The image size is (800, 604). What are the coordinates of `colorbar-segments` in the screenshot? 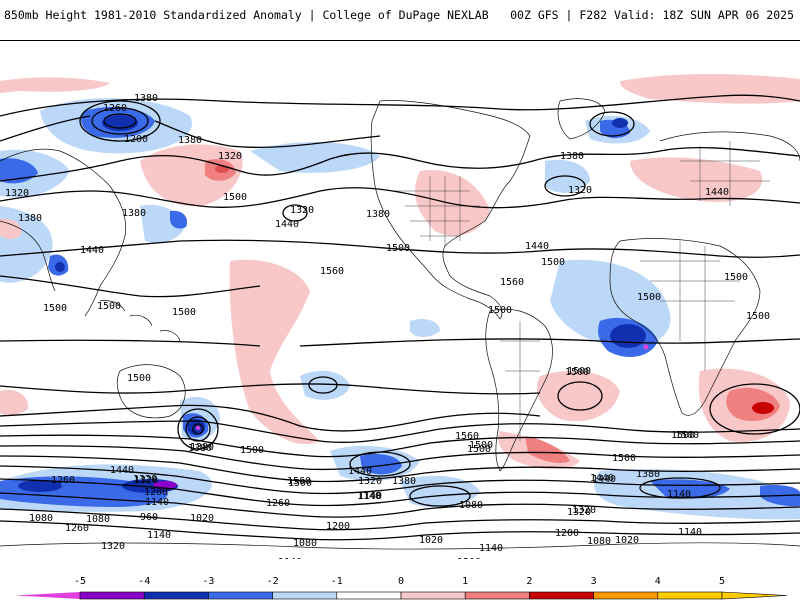 It's located at (401, 595).